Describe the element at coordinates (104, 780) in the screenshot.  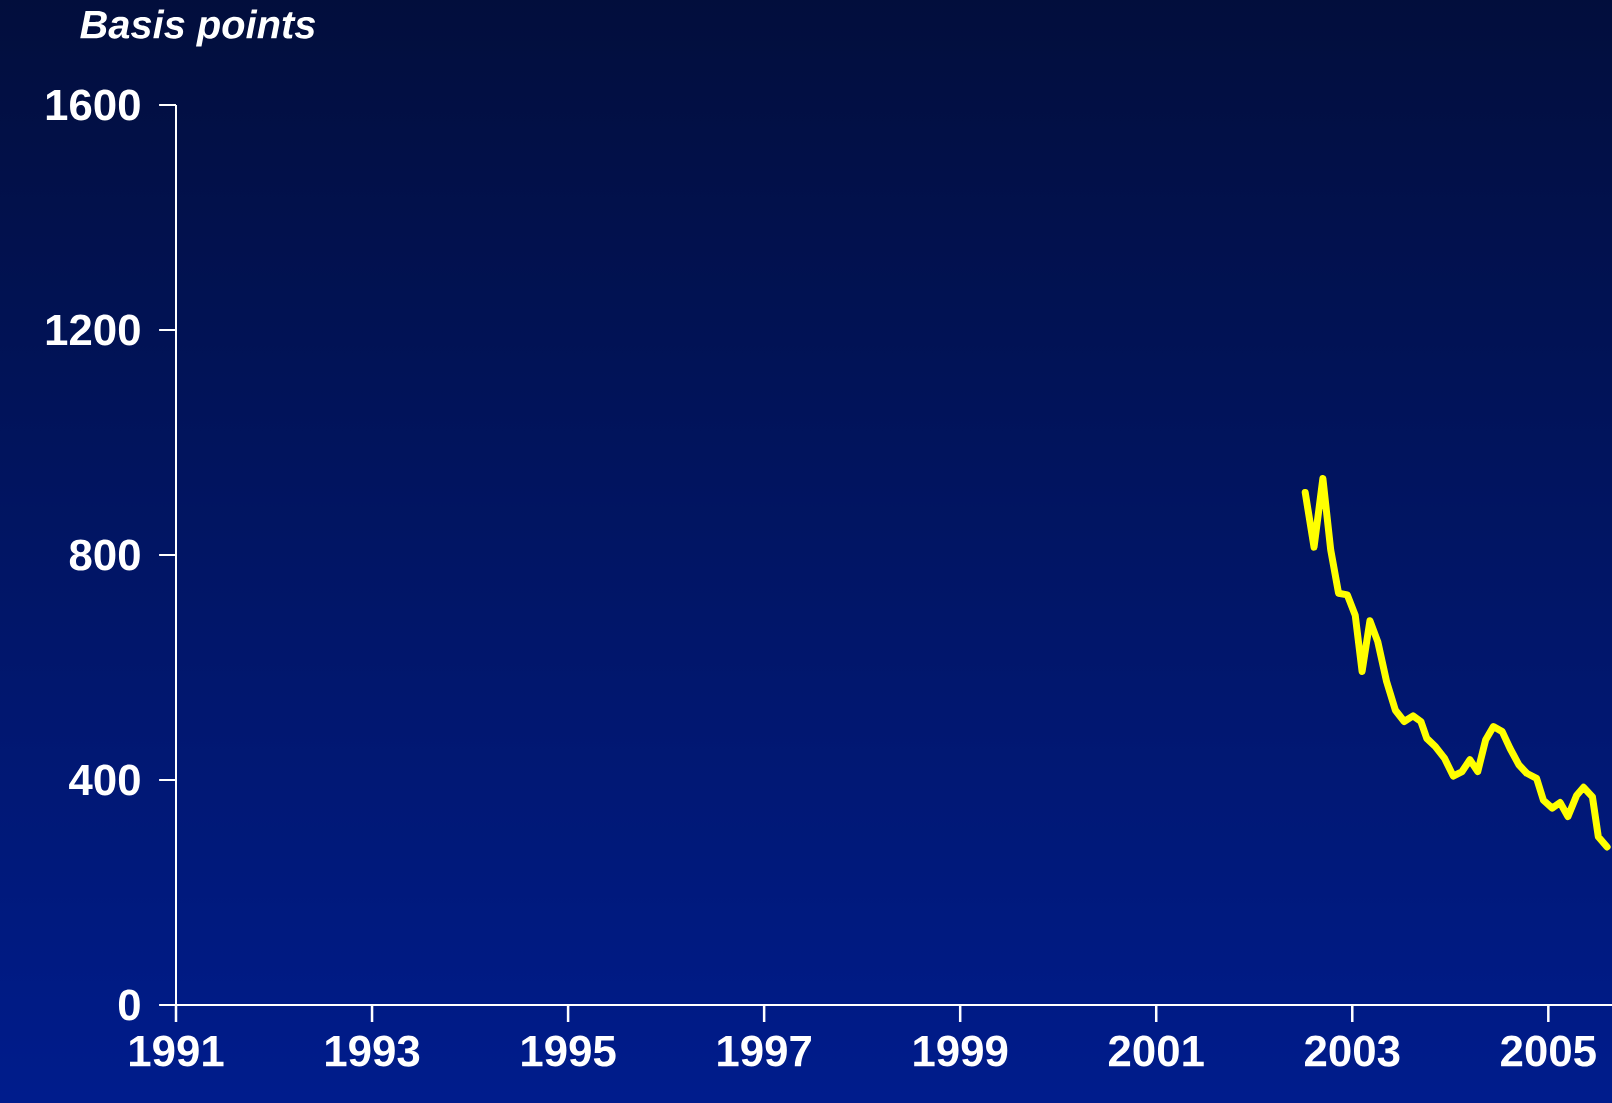
I see `y-tick-label: 400` at that location.